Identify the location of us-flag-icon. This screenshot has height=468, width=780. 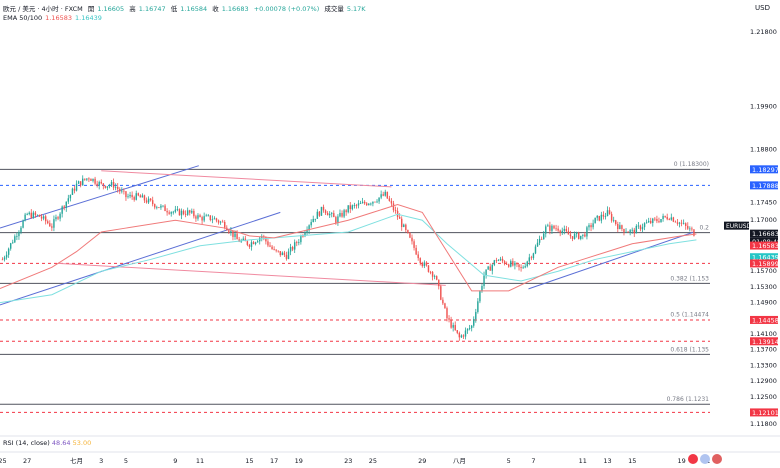
(705, 458).